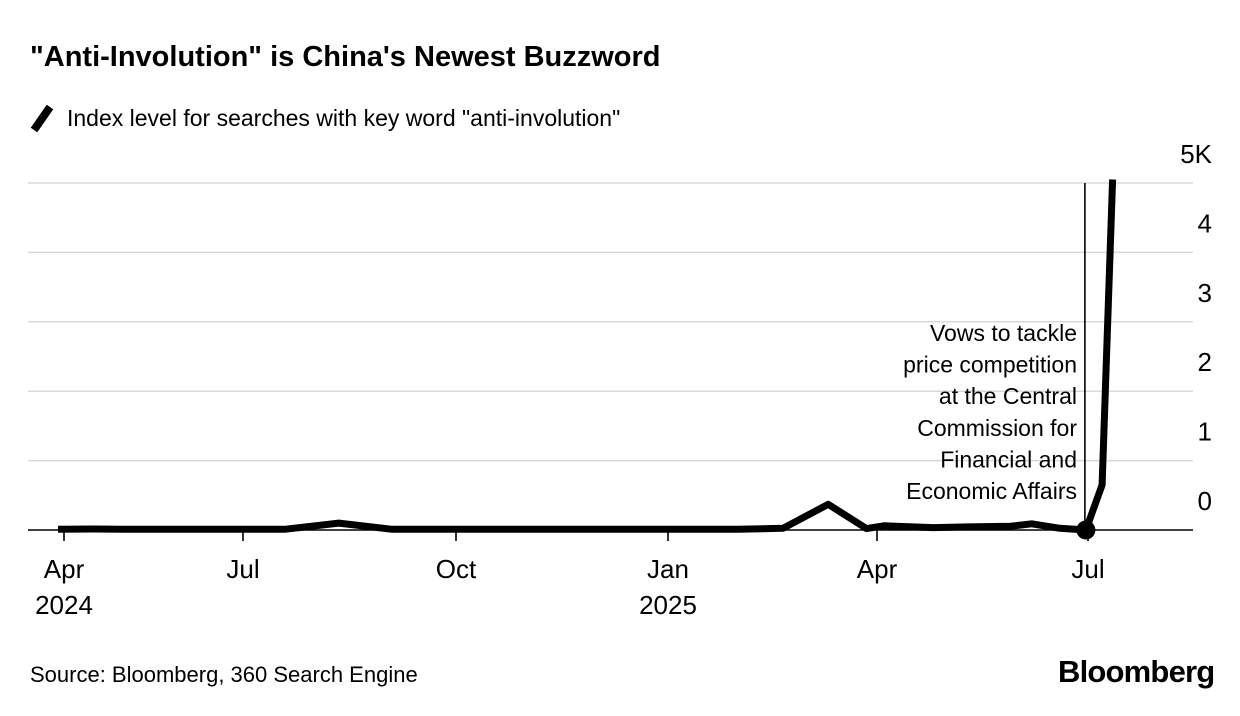 Image resolution: width=1240 pixels, height=716 pixels. Describe the element at coordinates (42, 118) in the screenshot. I see `line-series-swatch-icon` at that location.